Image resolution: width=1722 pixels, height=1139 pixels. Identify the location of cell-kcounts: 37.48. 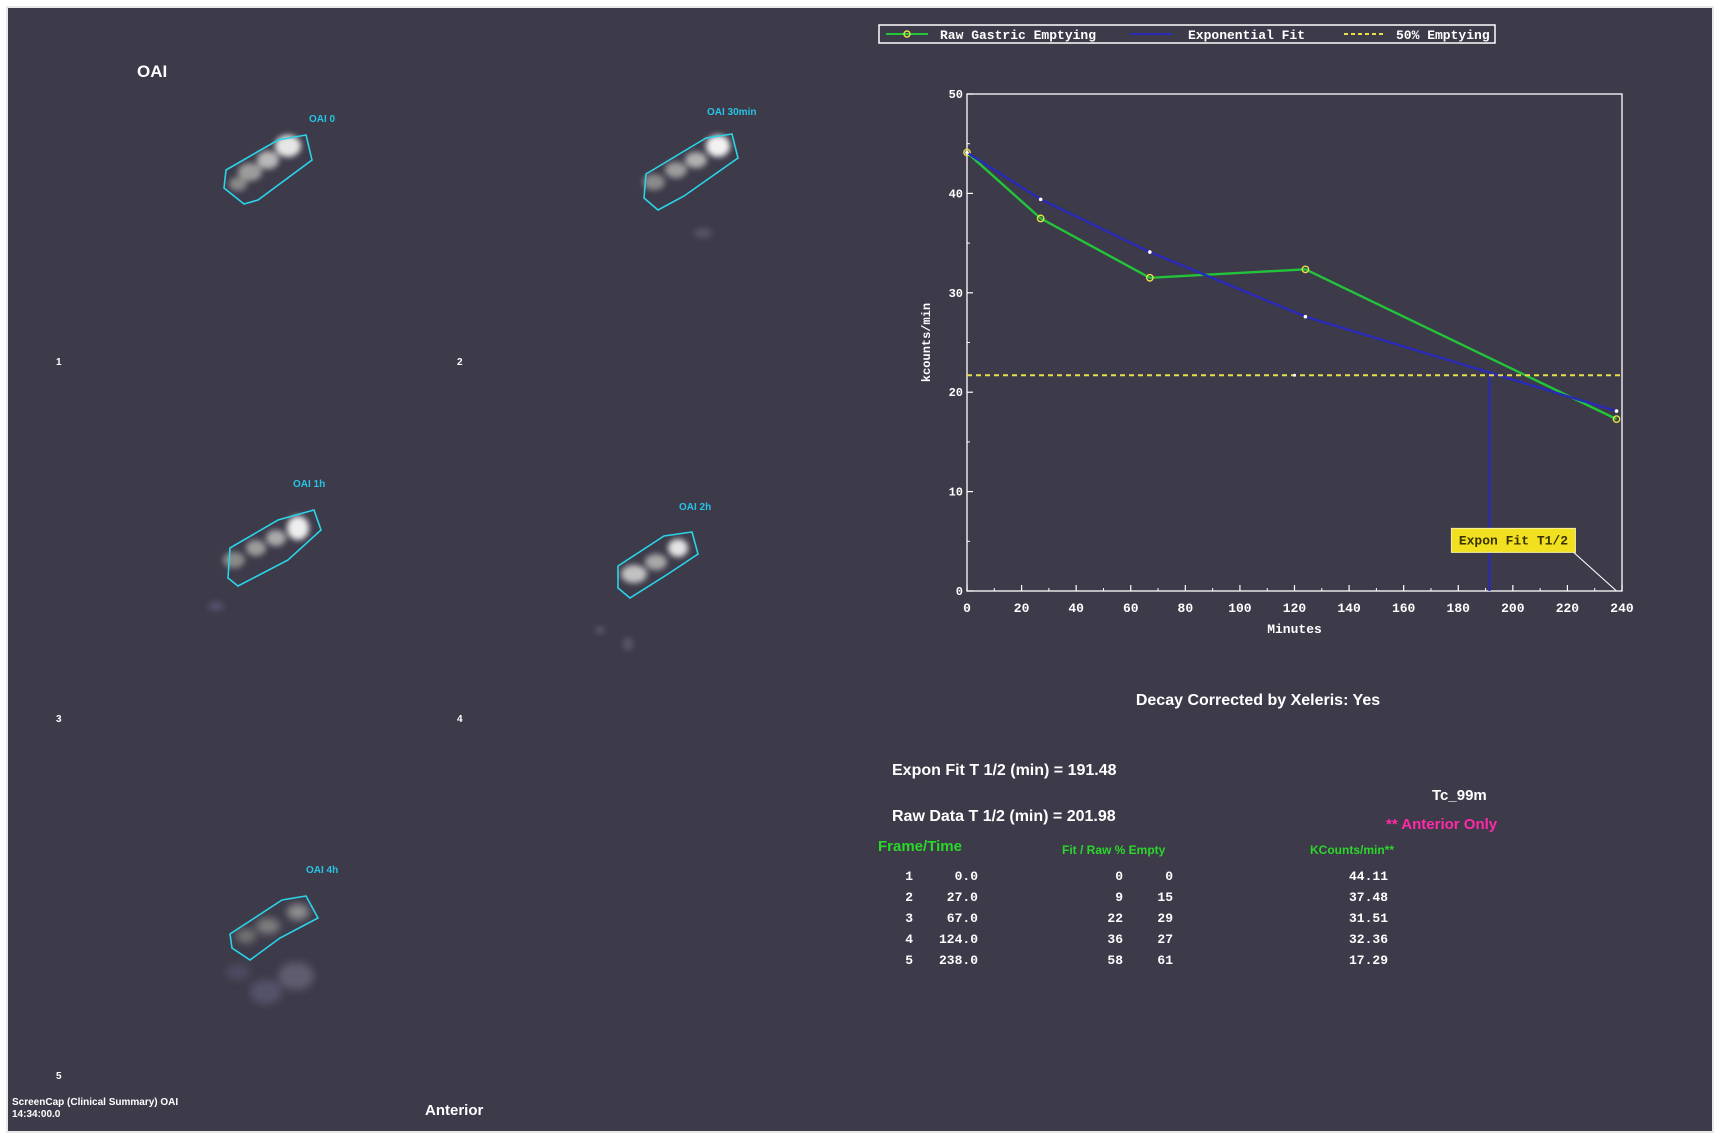
(1368, 897).